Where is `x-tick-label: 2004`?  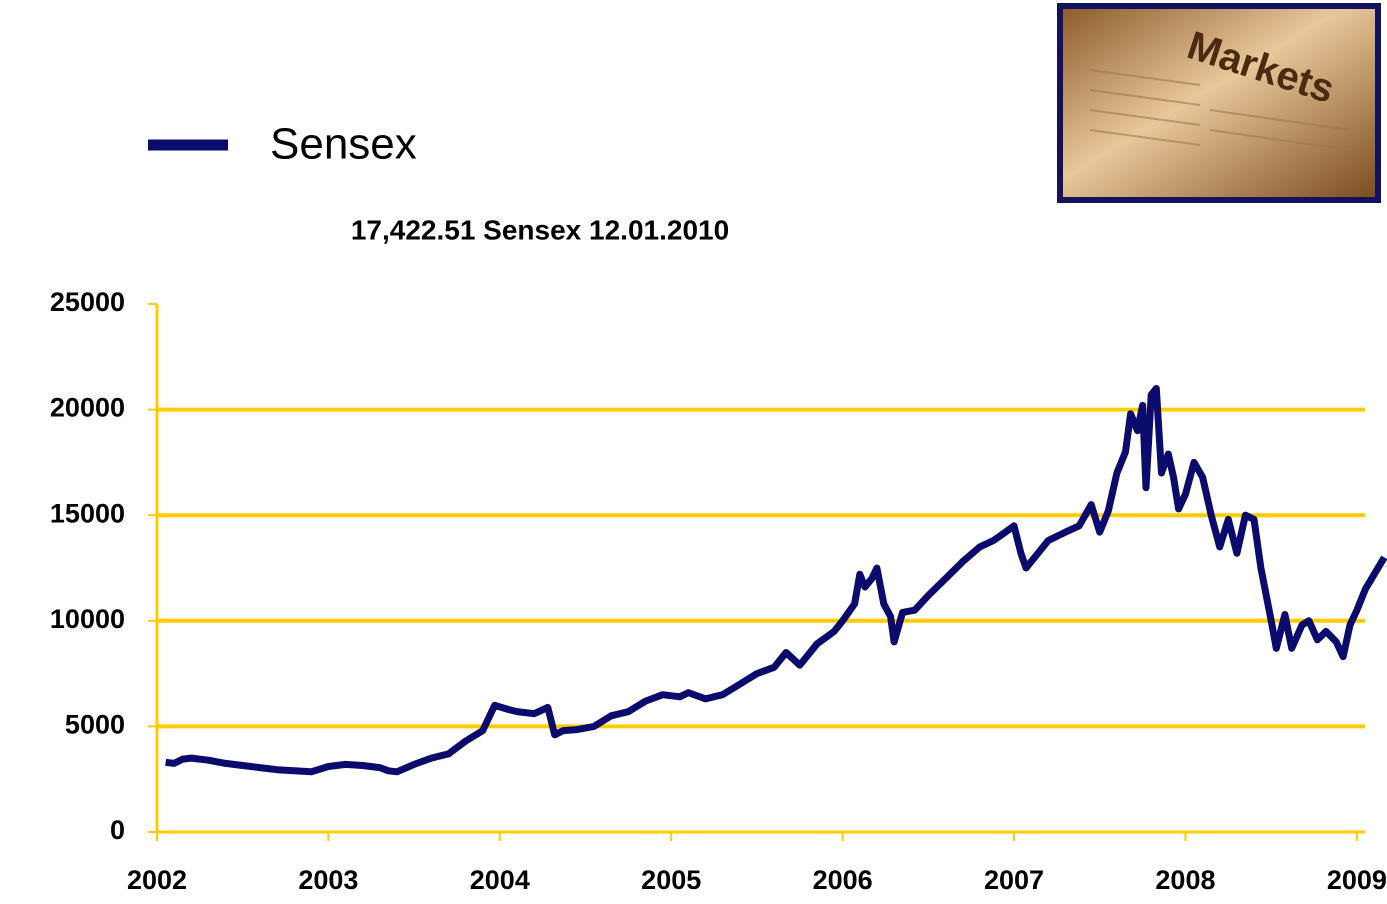
x-tick-label: 2004 is located at coordinates (500, 880).